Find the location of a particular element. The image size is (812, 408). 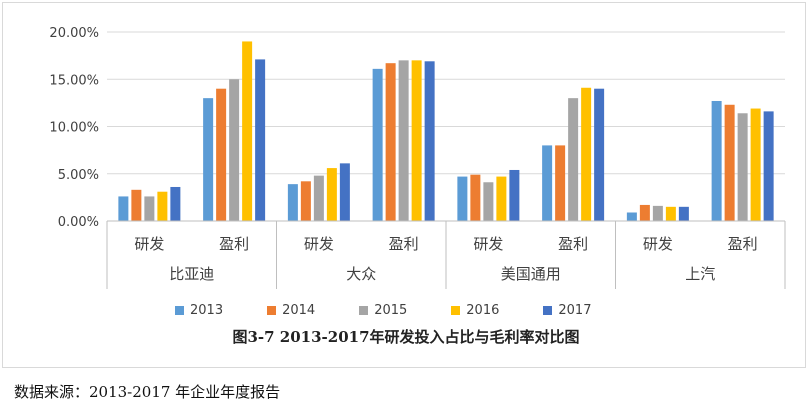

legend-item-2014: 2014 is located at coordinates (291, 310).